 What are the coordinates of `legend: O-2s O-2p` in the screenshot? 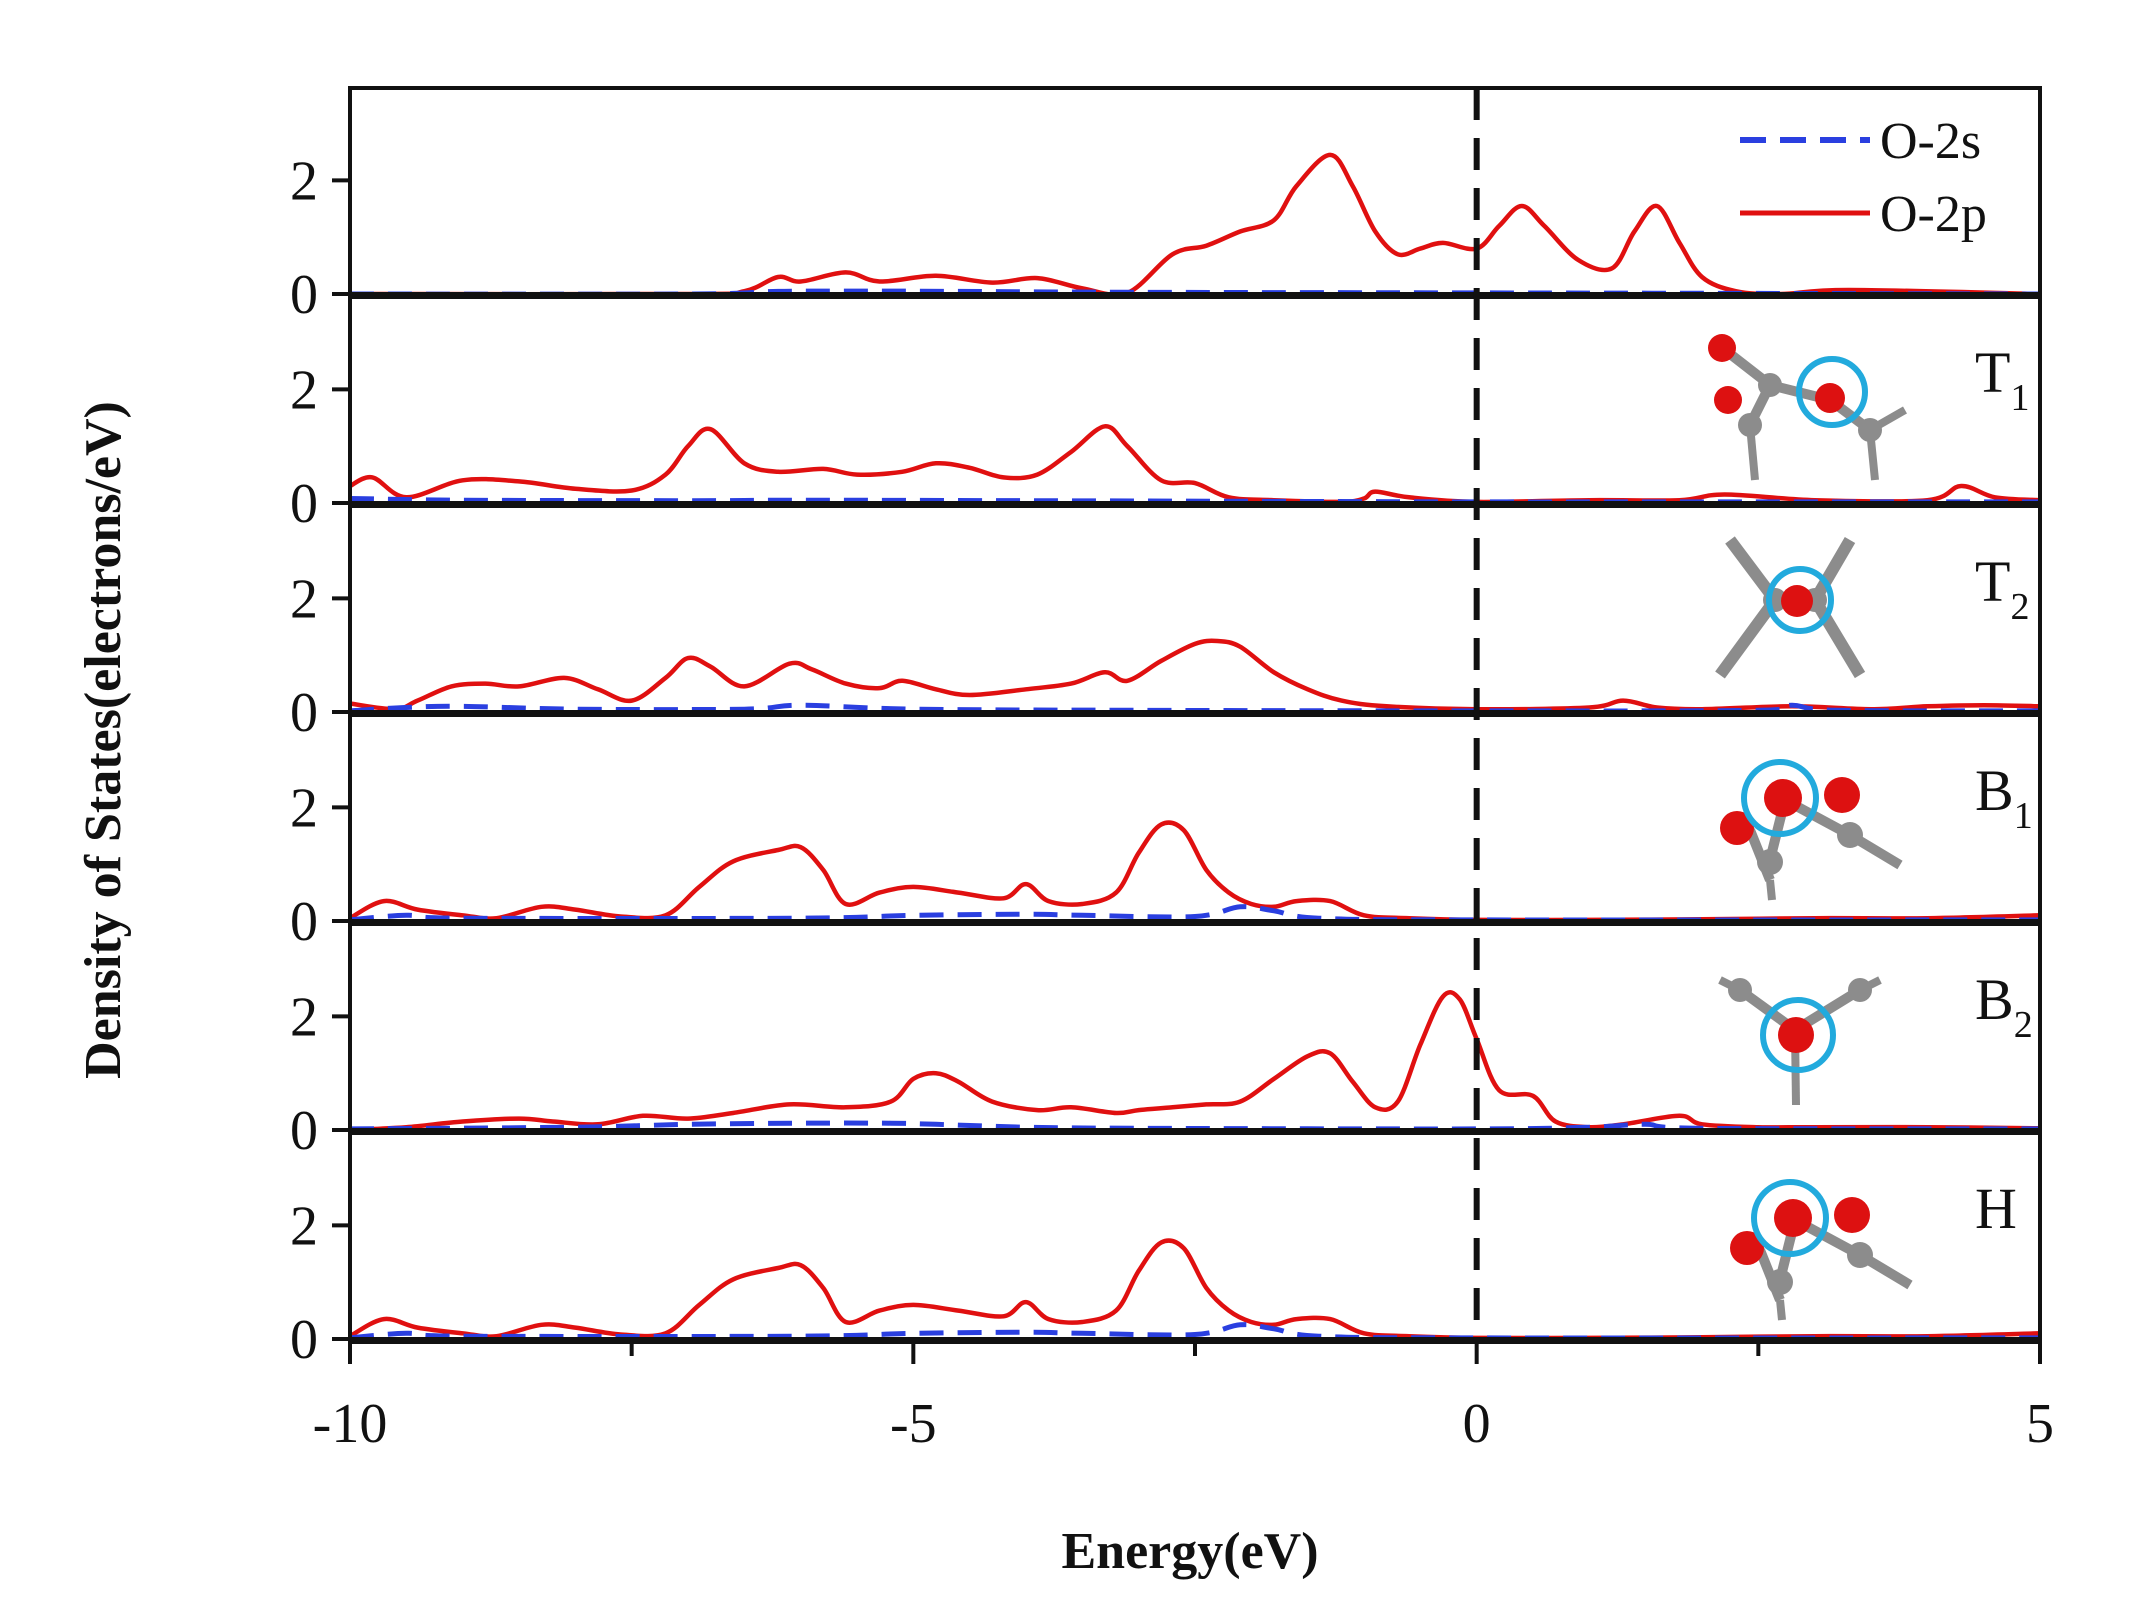 It's located at (1863, 178).